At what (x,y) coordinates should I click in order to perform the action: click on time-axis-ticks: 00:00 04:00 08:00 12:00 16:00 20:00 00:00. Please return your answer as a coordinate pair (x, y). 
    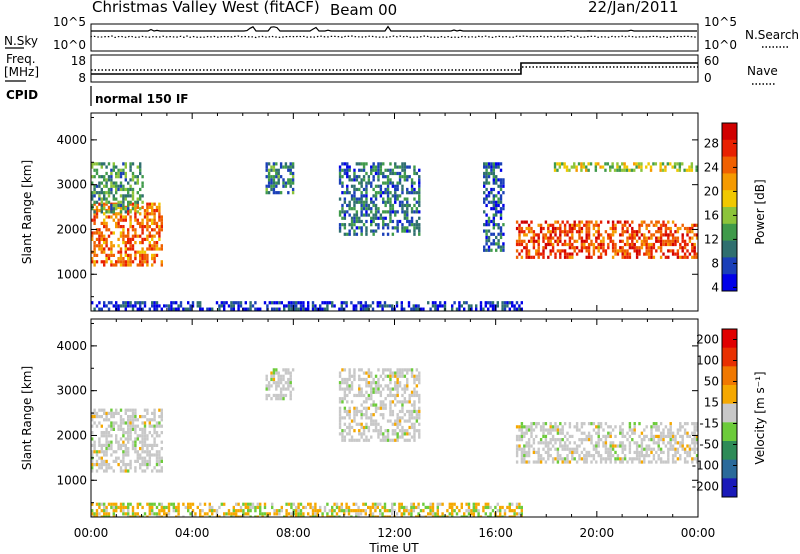
    Looking at the image, I should click on (395, 533).